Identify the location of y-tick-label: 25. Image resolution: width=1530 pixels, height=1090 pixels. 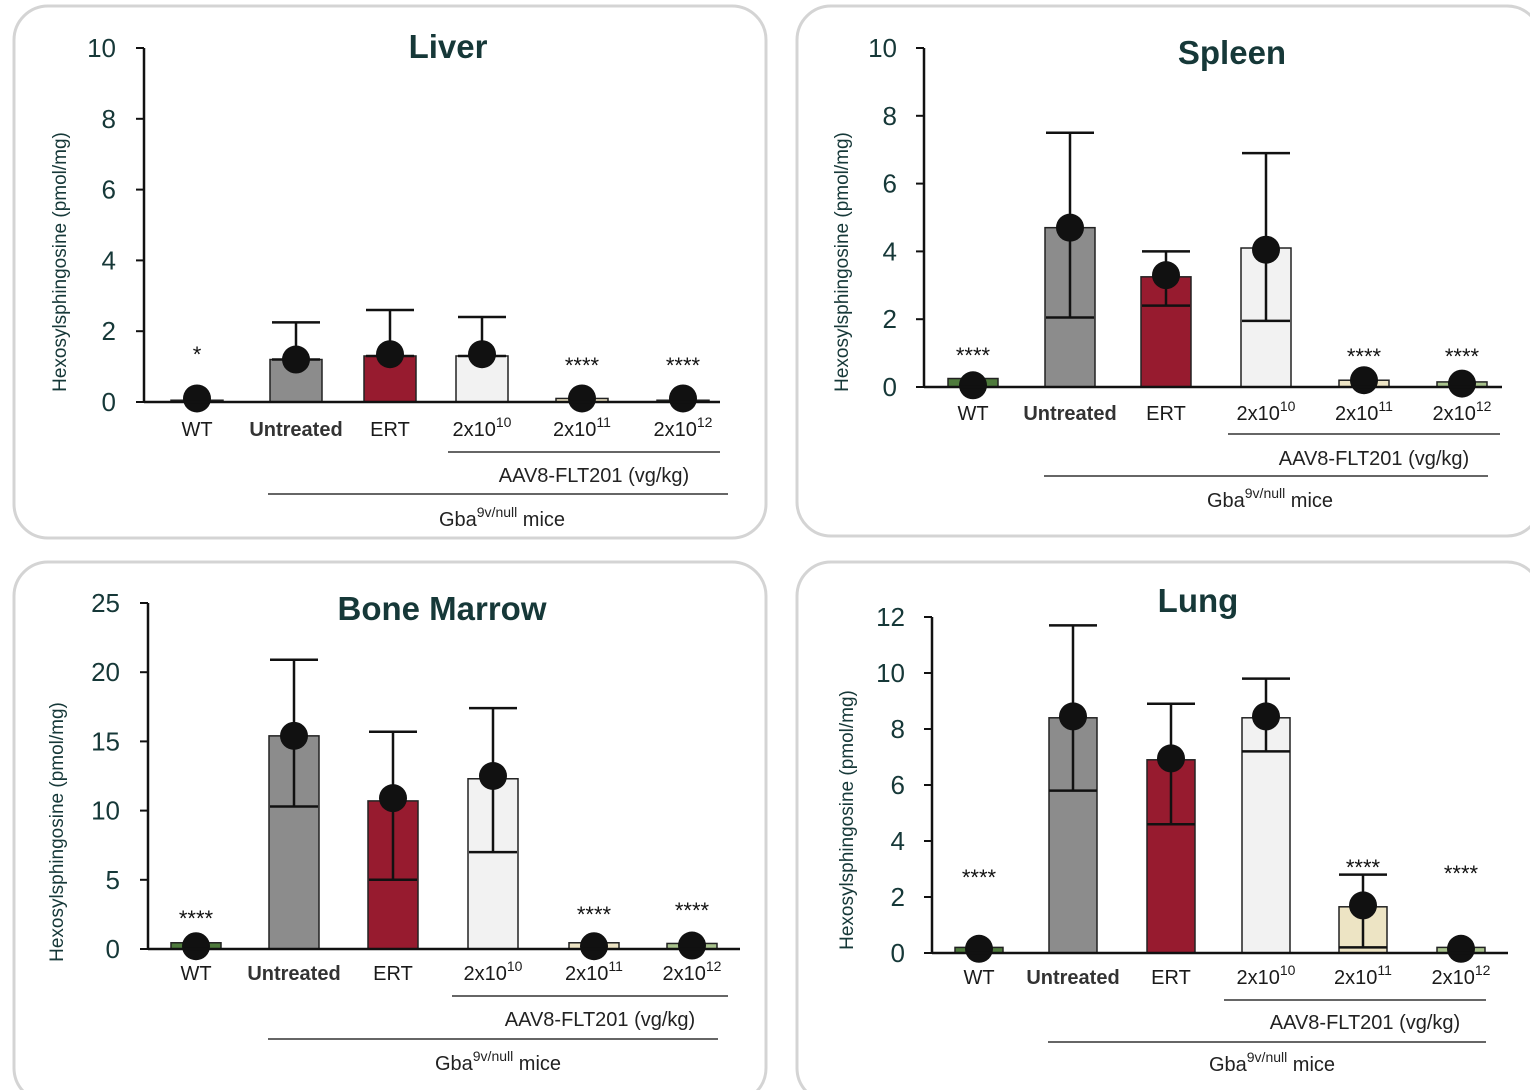
(105, 603).